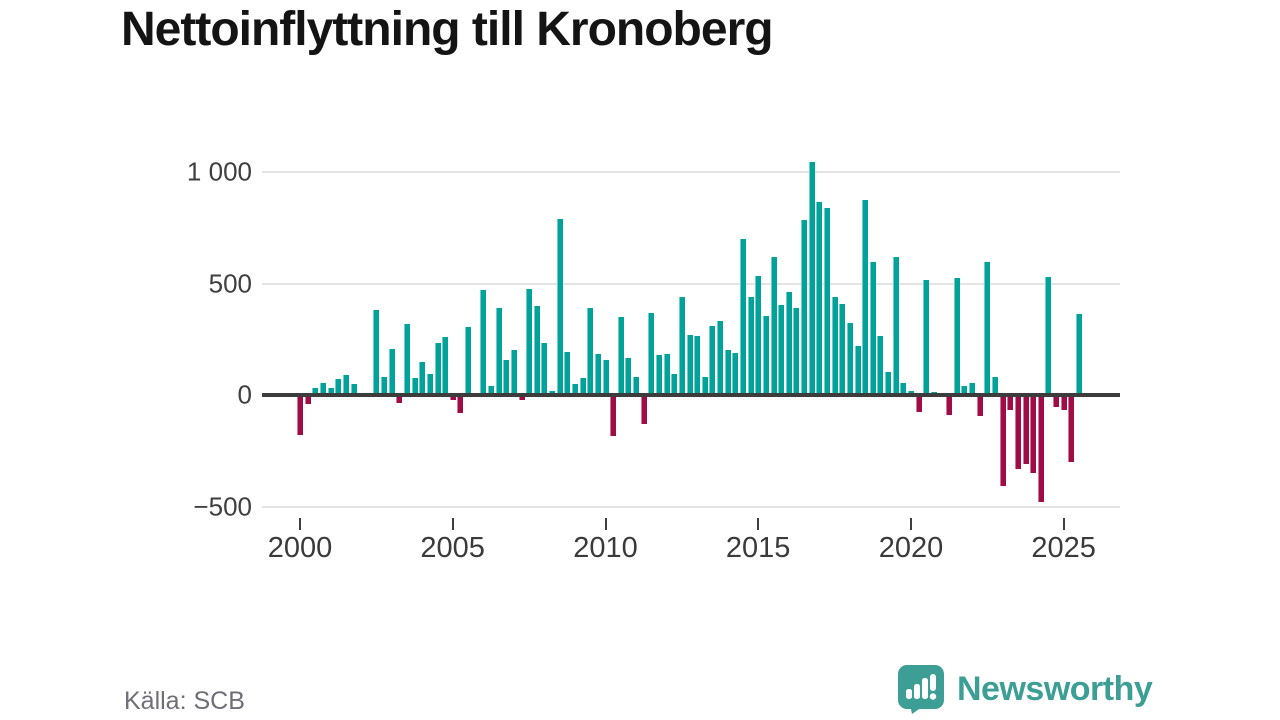  I want to click on newsworthy-branding: Newsworthy, so click(1025, 689).